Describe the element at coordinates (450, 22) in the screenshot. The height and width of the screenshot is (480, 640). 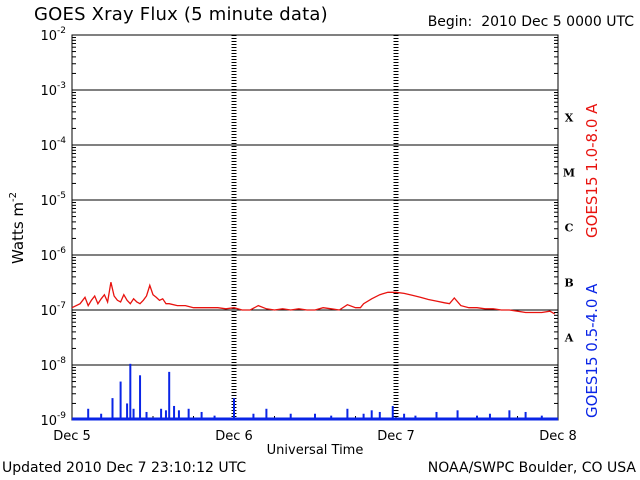
I see `begin-label: Begin:` at that location.